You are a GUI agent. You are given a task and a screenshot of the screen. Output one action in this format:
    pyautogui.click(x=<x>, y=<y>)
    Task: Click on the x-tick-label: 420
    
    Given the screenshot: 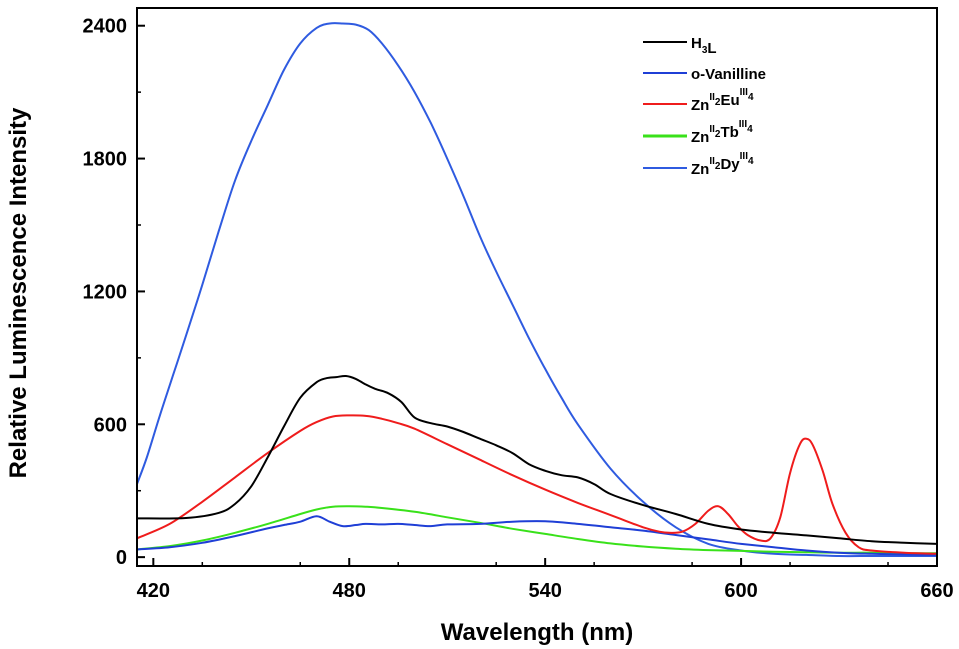 What is the action you would take?
    pyautogui.click(x=153, y=591)
    